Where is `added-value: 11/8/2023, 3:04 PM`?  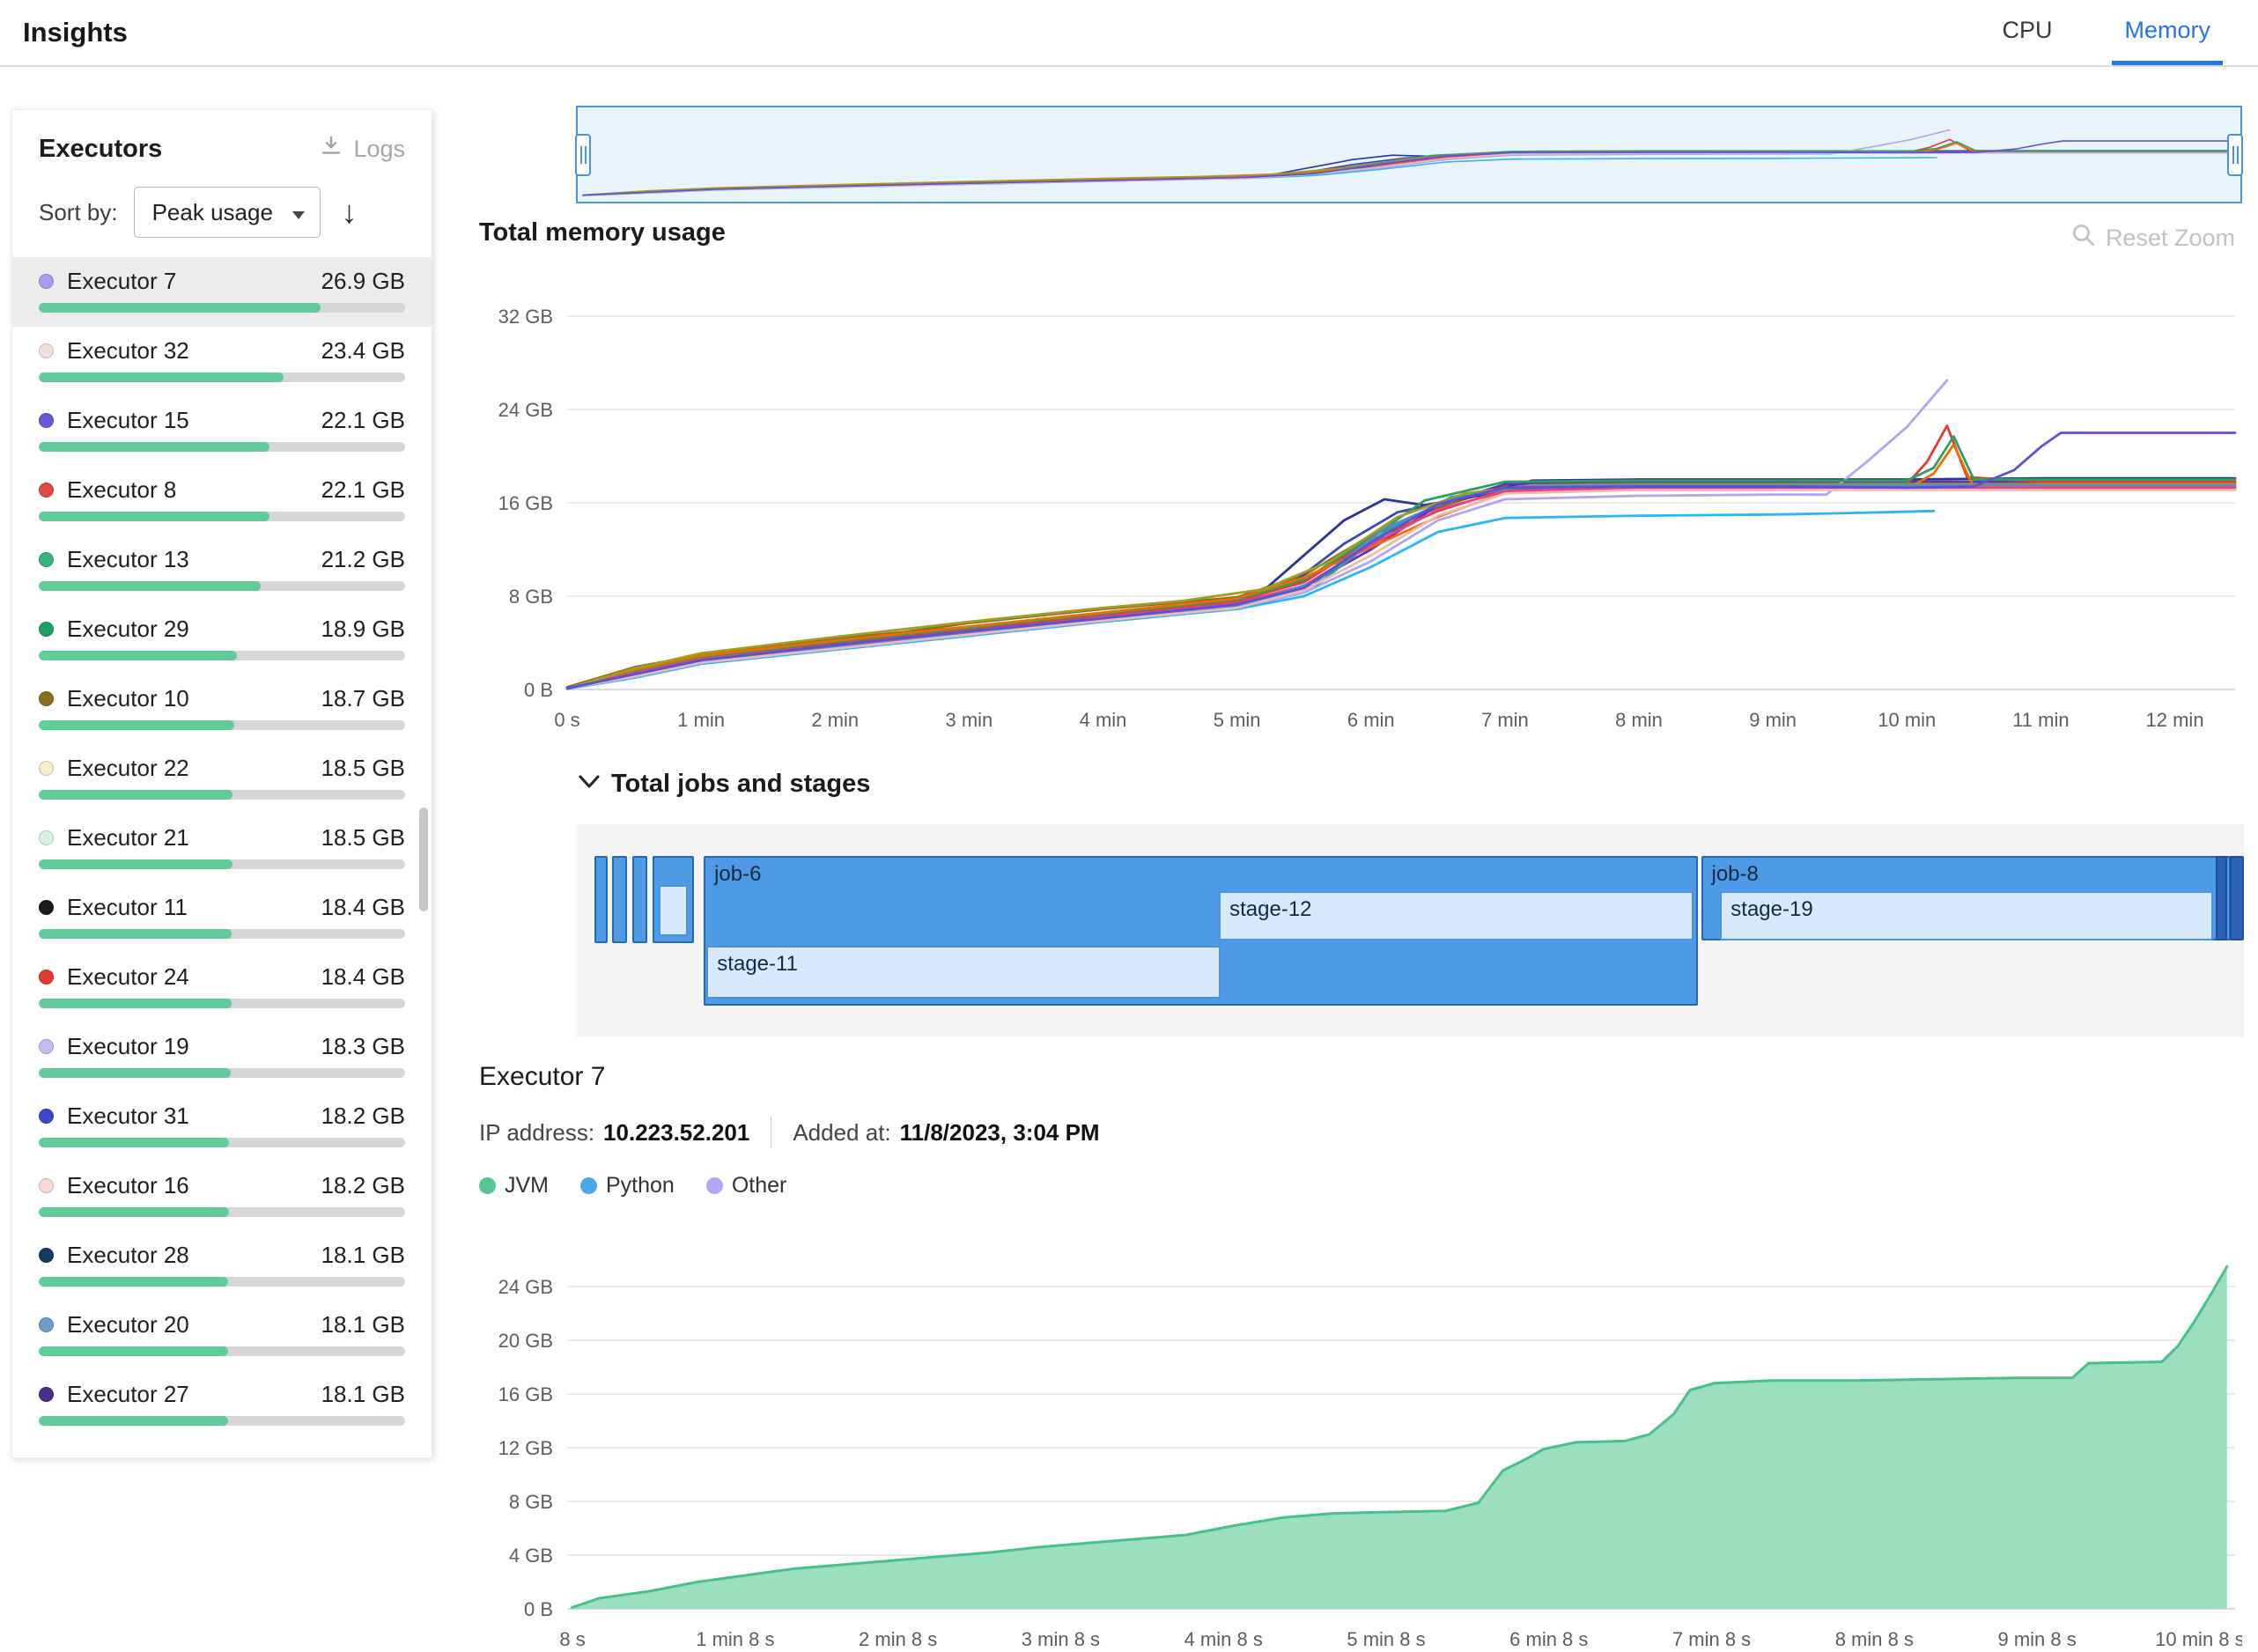 added-value: 11/8/2023, 3:04 PM is located at coordinates (999, 1132).